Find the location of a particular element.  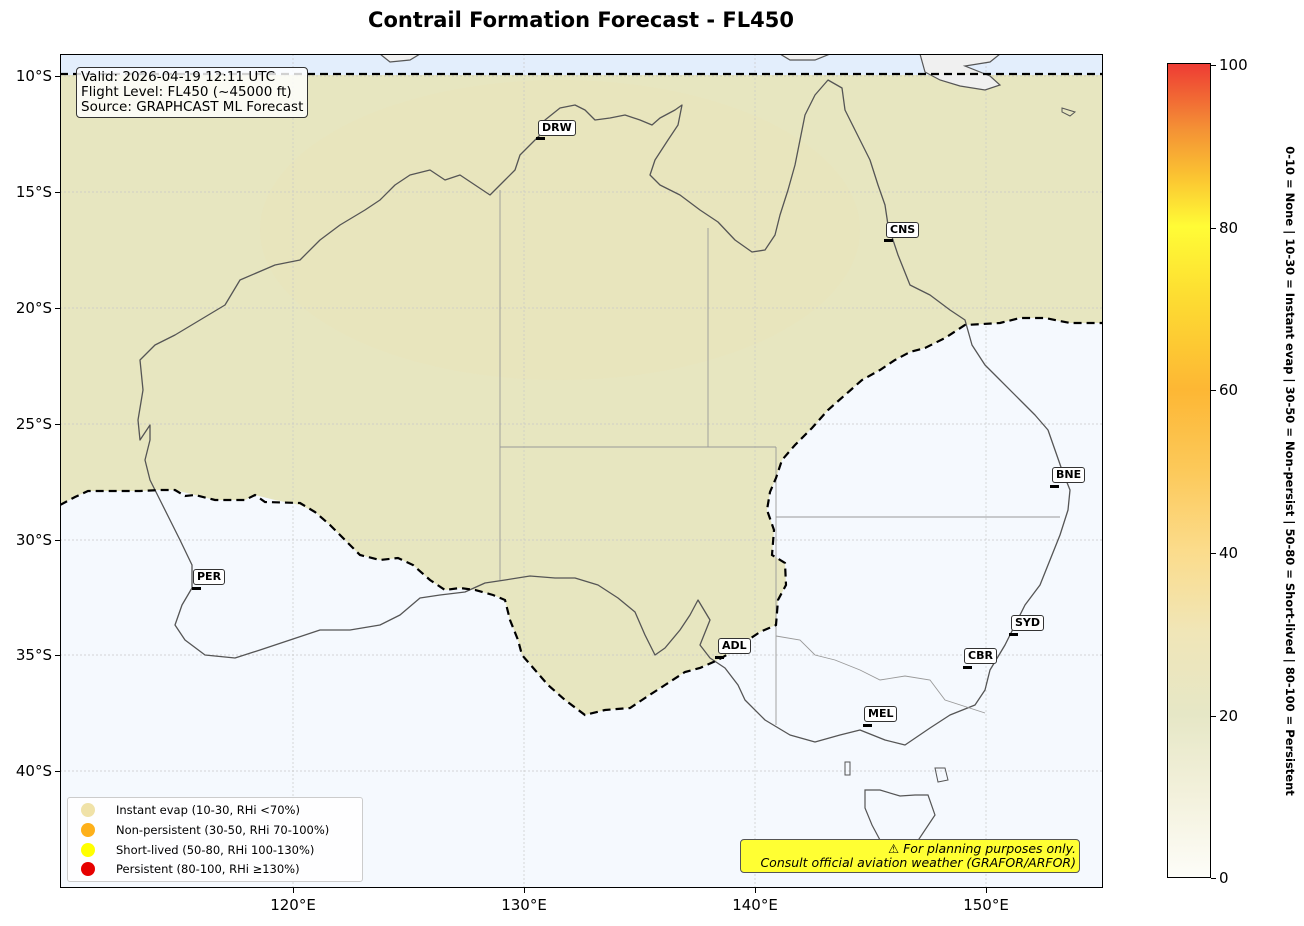

x-tick-label: 150°E is located at coordinates (986, 905).